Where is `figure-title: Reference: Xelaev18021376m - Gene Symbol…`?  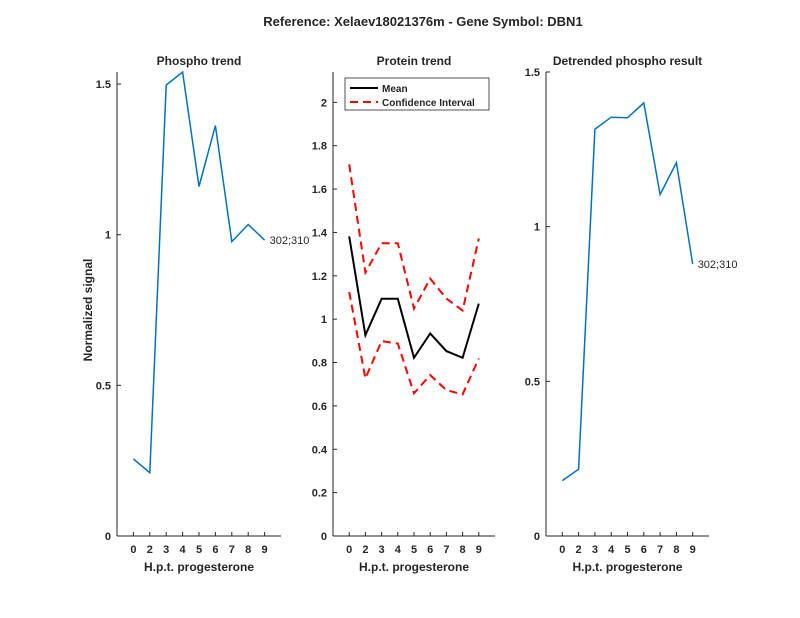 figure-title: Reference: Xelaev18021376m - Gene Symbol… is located at coordinates (422, 21).